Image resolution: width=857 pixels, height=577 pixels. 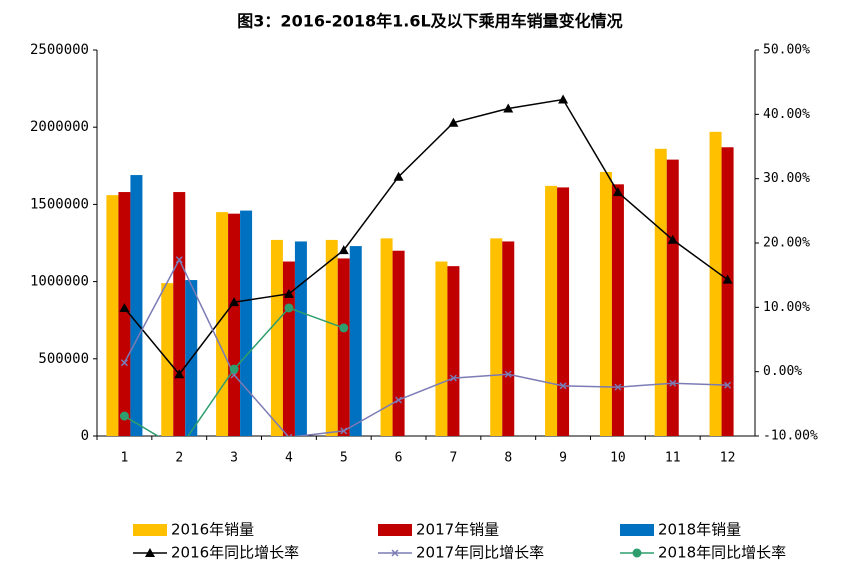 What do you see at coordinates (59, 50) in the screenshot?
I see `y-tick-label: 2500000` at bounding box center [59, 50].